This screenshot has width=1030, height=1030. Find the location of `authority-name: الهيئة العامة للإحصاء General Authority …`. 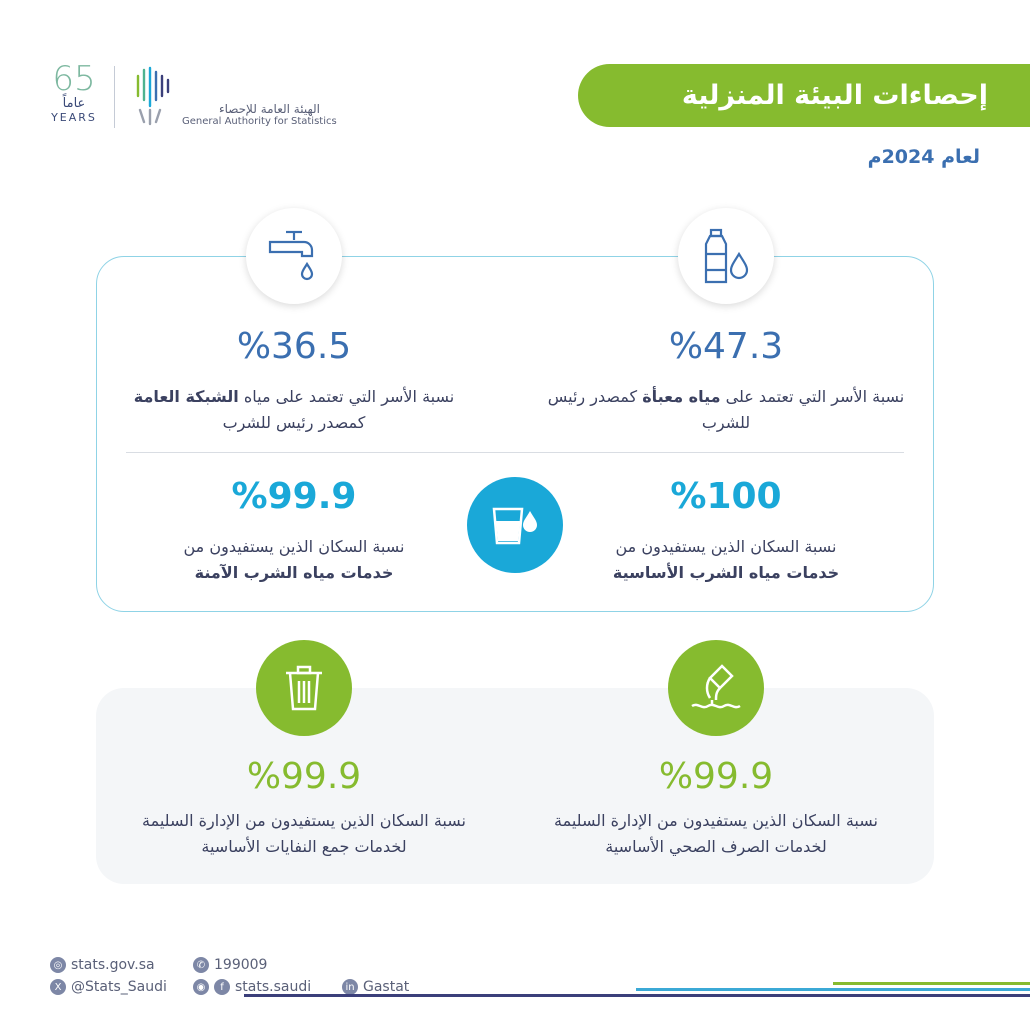

authority-name: الهيئة العامة للإحصاء General Authority … is located at coordinates (259, 114).